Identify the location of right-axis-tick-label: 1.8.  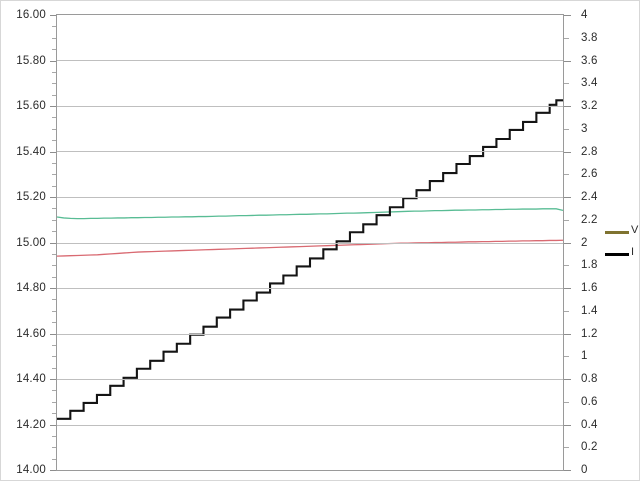
(589, 265).